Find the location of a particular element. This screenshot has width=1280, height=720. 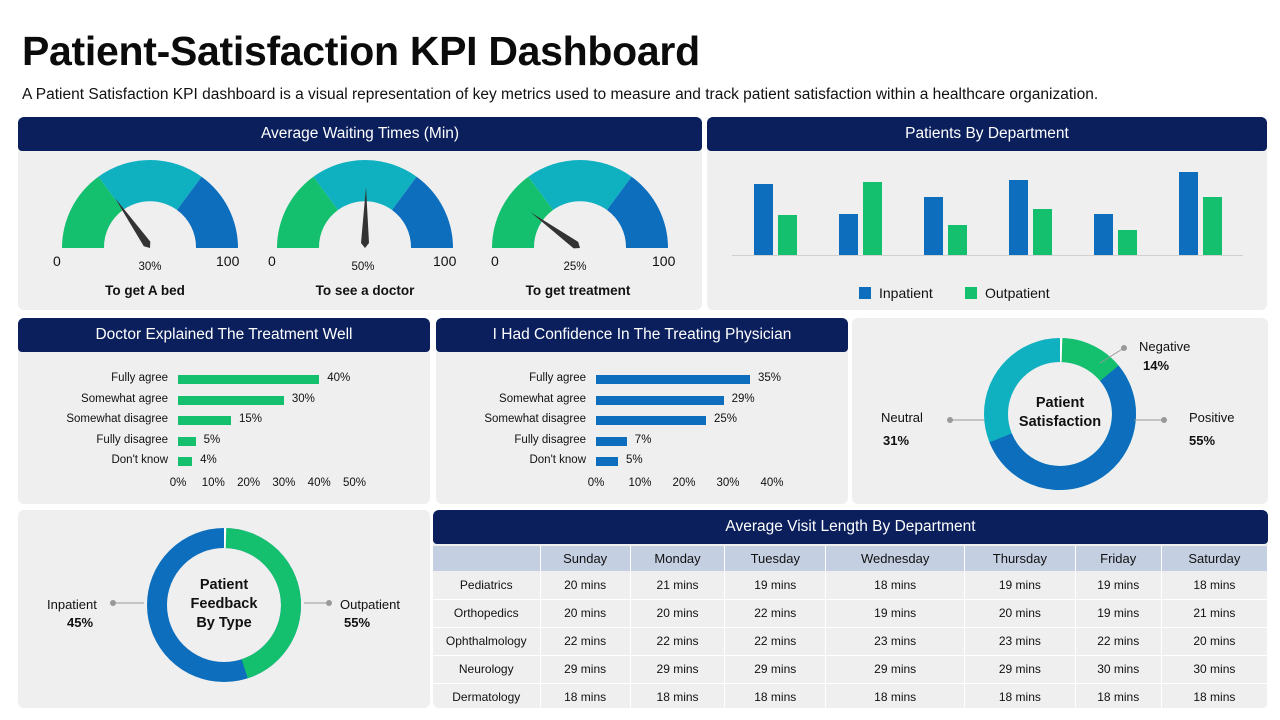

dept-bar-3-inpatient is located at coordinates (933, 226).